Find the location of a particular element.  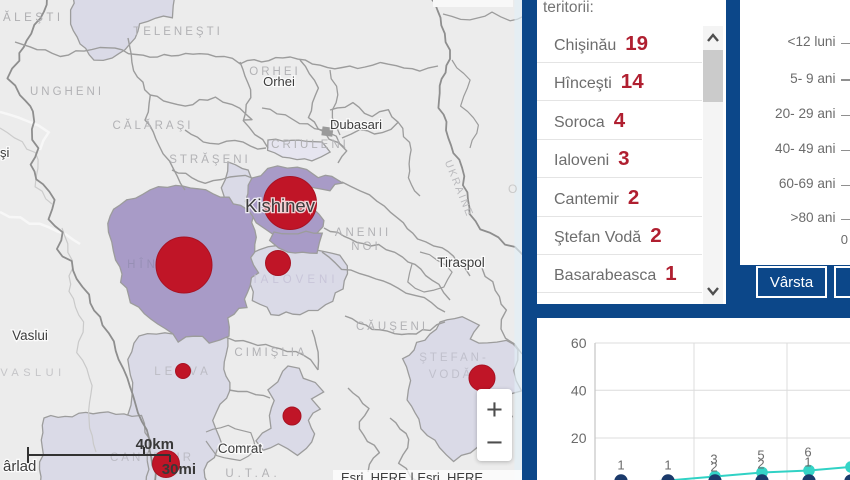

svg-text: Kishinev is located at coordinates (280, 205).